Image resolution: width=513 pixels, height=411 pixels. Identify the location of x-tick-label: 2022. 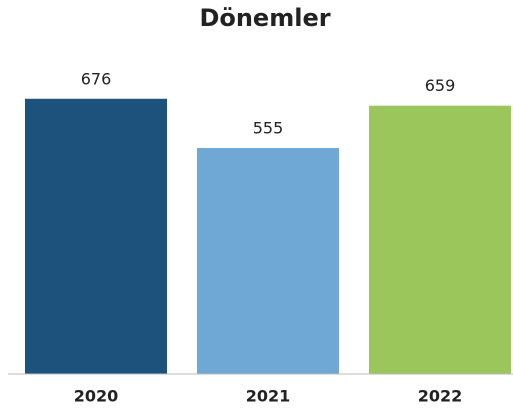
(440, 396).